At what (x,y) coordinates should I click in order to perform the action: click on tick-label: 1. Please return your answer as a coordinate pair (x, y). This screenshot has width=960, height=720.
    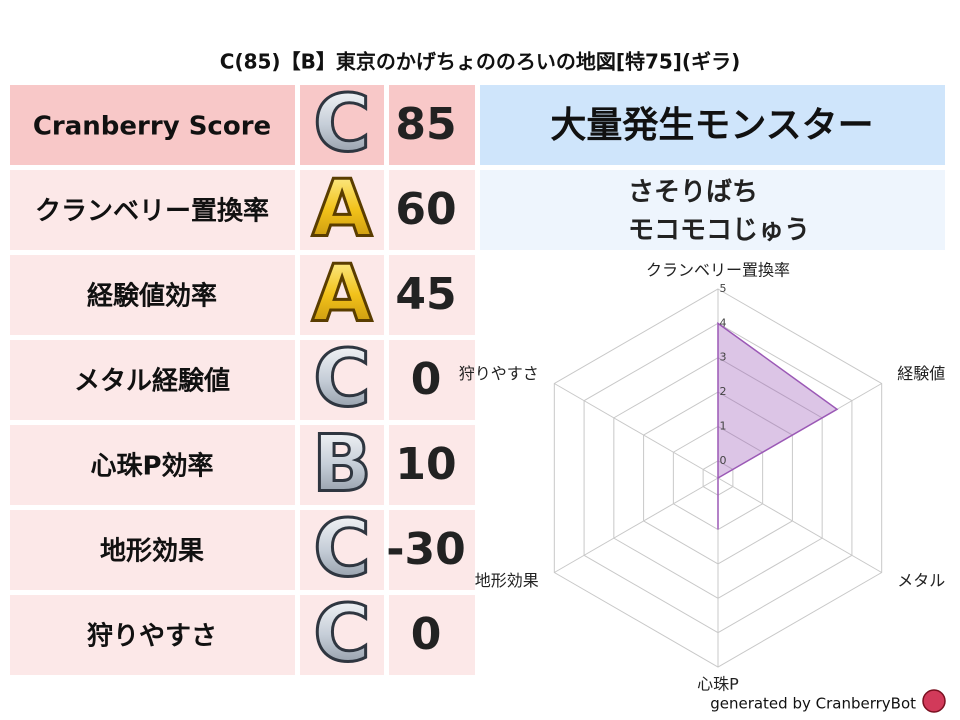
    Looking at the image, I should click on (723, 425).